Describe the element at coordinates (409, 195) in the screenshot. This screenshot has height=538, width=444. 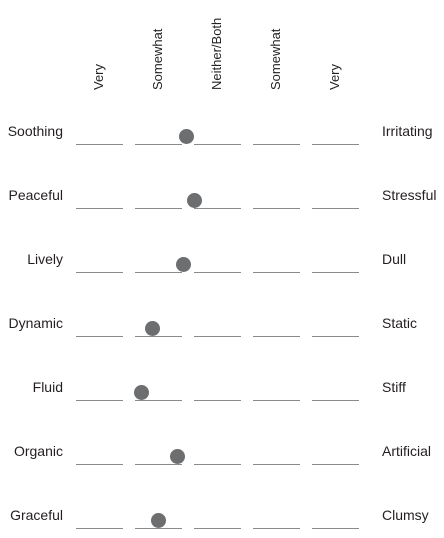
I see `right-anchor-label: Stressful` at that location.